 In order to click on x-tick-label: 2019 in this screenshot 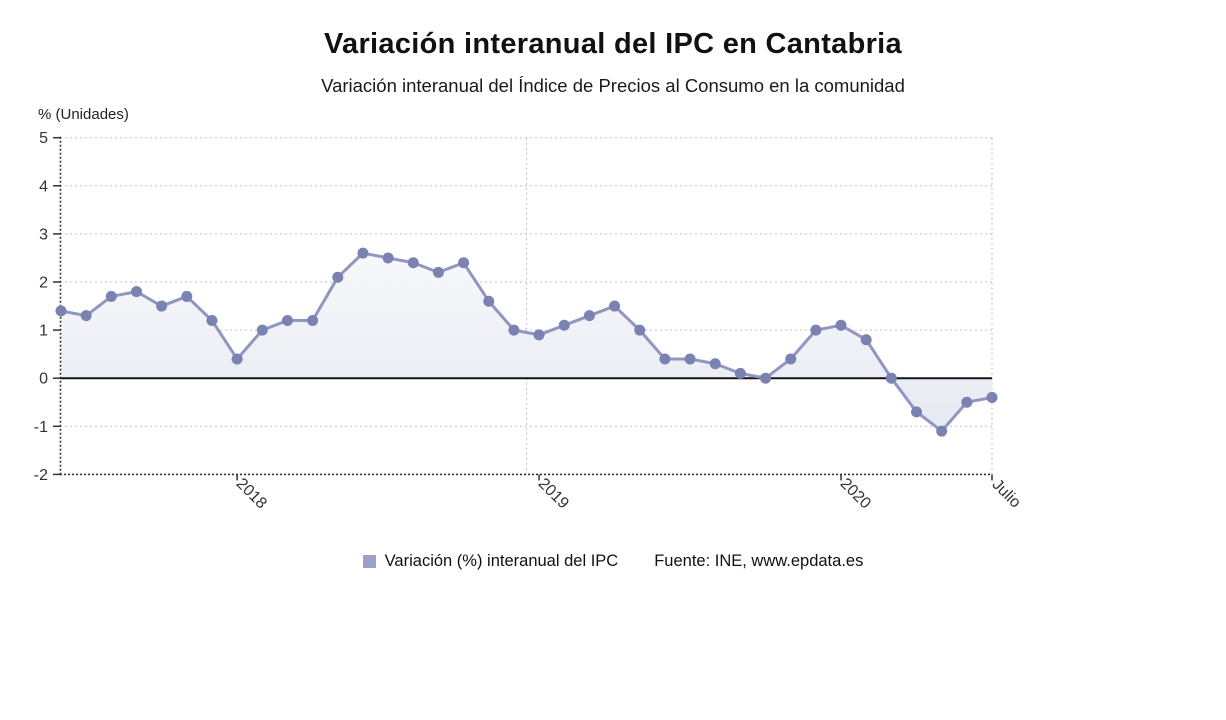, I will do `click(553, 493)`.